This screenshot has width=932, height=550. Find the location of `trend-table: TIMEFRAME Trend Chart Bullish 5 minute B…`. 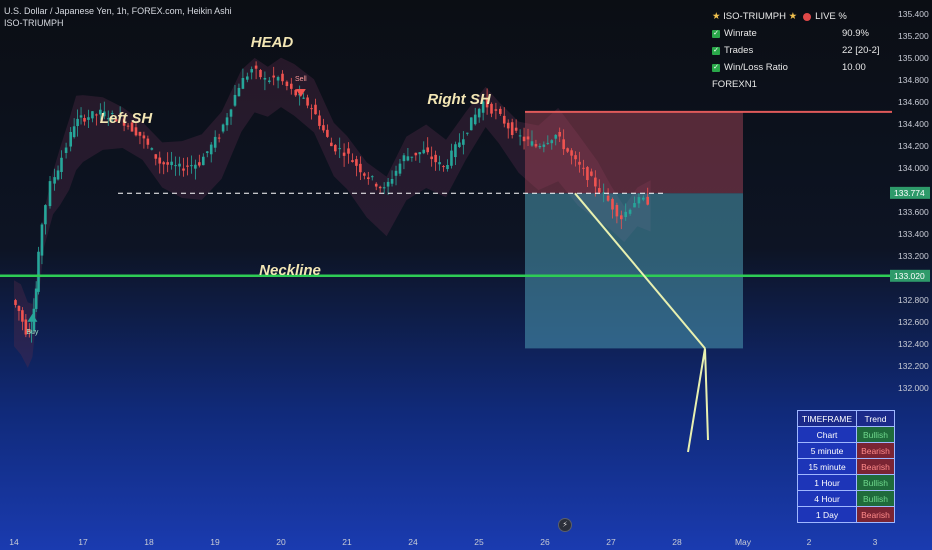

trend-table: TIMEFRAME Trend Chart Bullish 5 minute B… is located at coordinates (845, 466).